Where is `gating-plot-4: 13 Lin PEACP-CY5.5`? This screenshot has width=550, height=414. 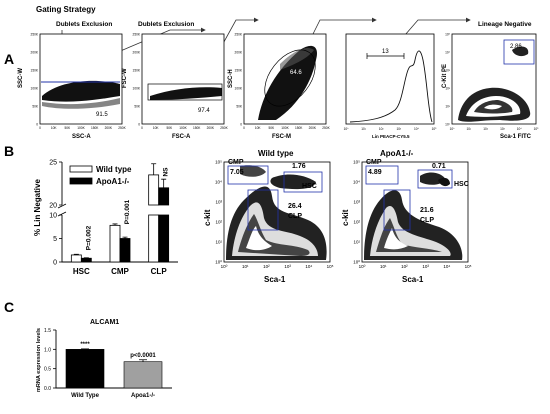 gating-plot-4: 13 Lin PEACP-CY5.5 is located at coordinates (390, 86).